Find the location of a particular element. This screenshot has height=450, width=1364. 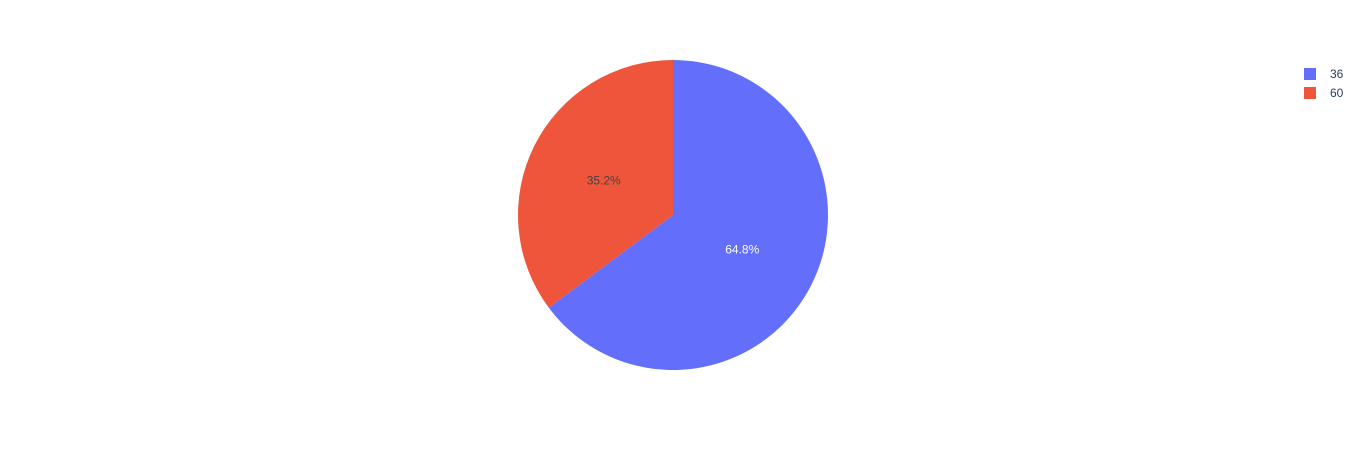

legend-label-36: 36 is located at coordinates (1337, 73).